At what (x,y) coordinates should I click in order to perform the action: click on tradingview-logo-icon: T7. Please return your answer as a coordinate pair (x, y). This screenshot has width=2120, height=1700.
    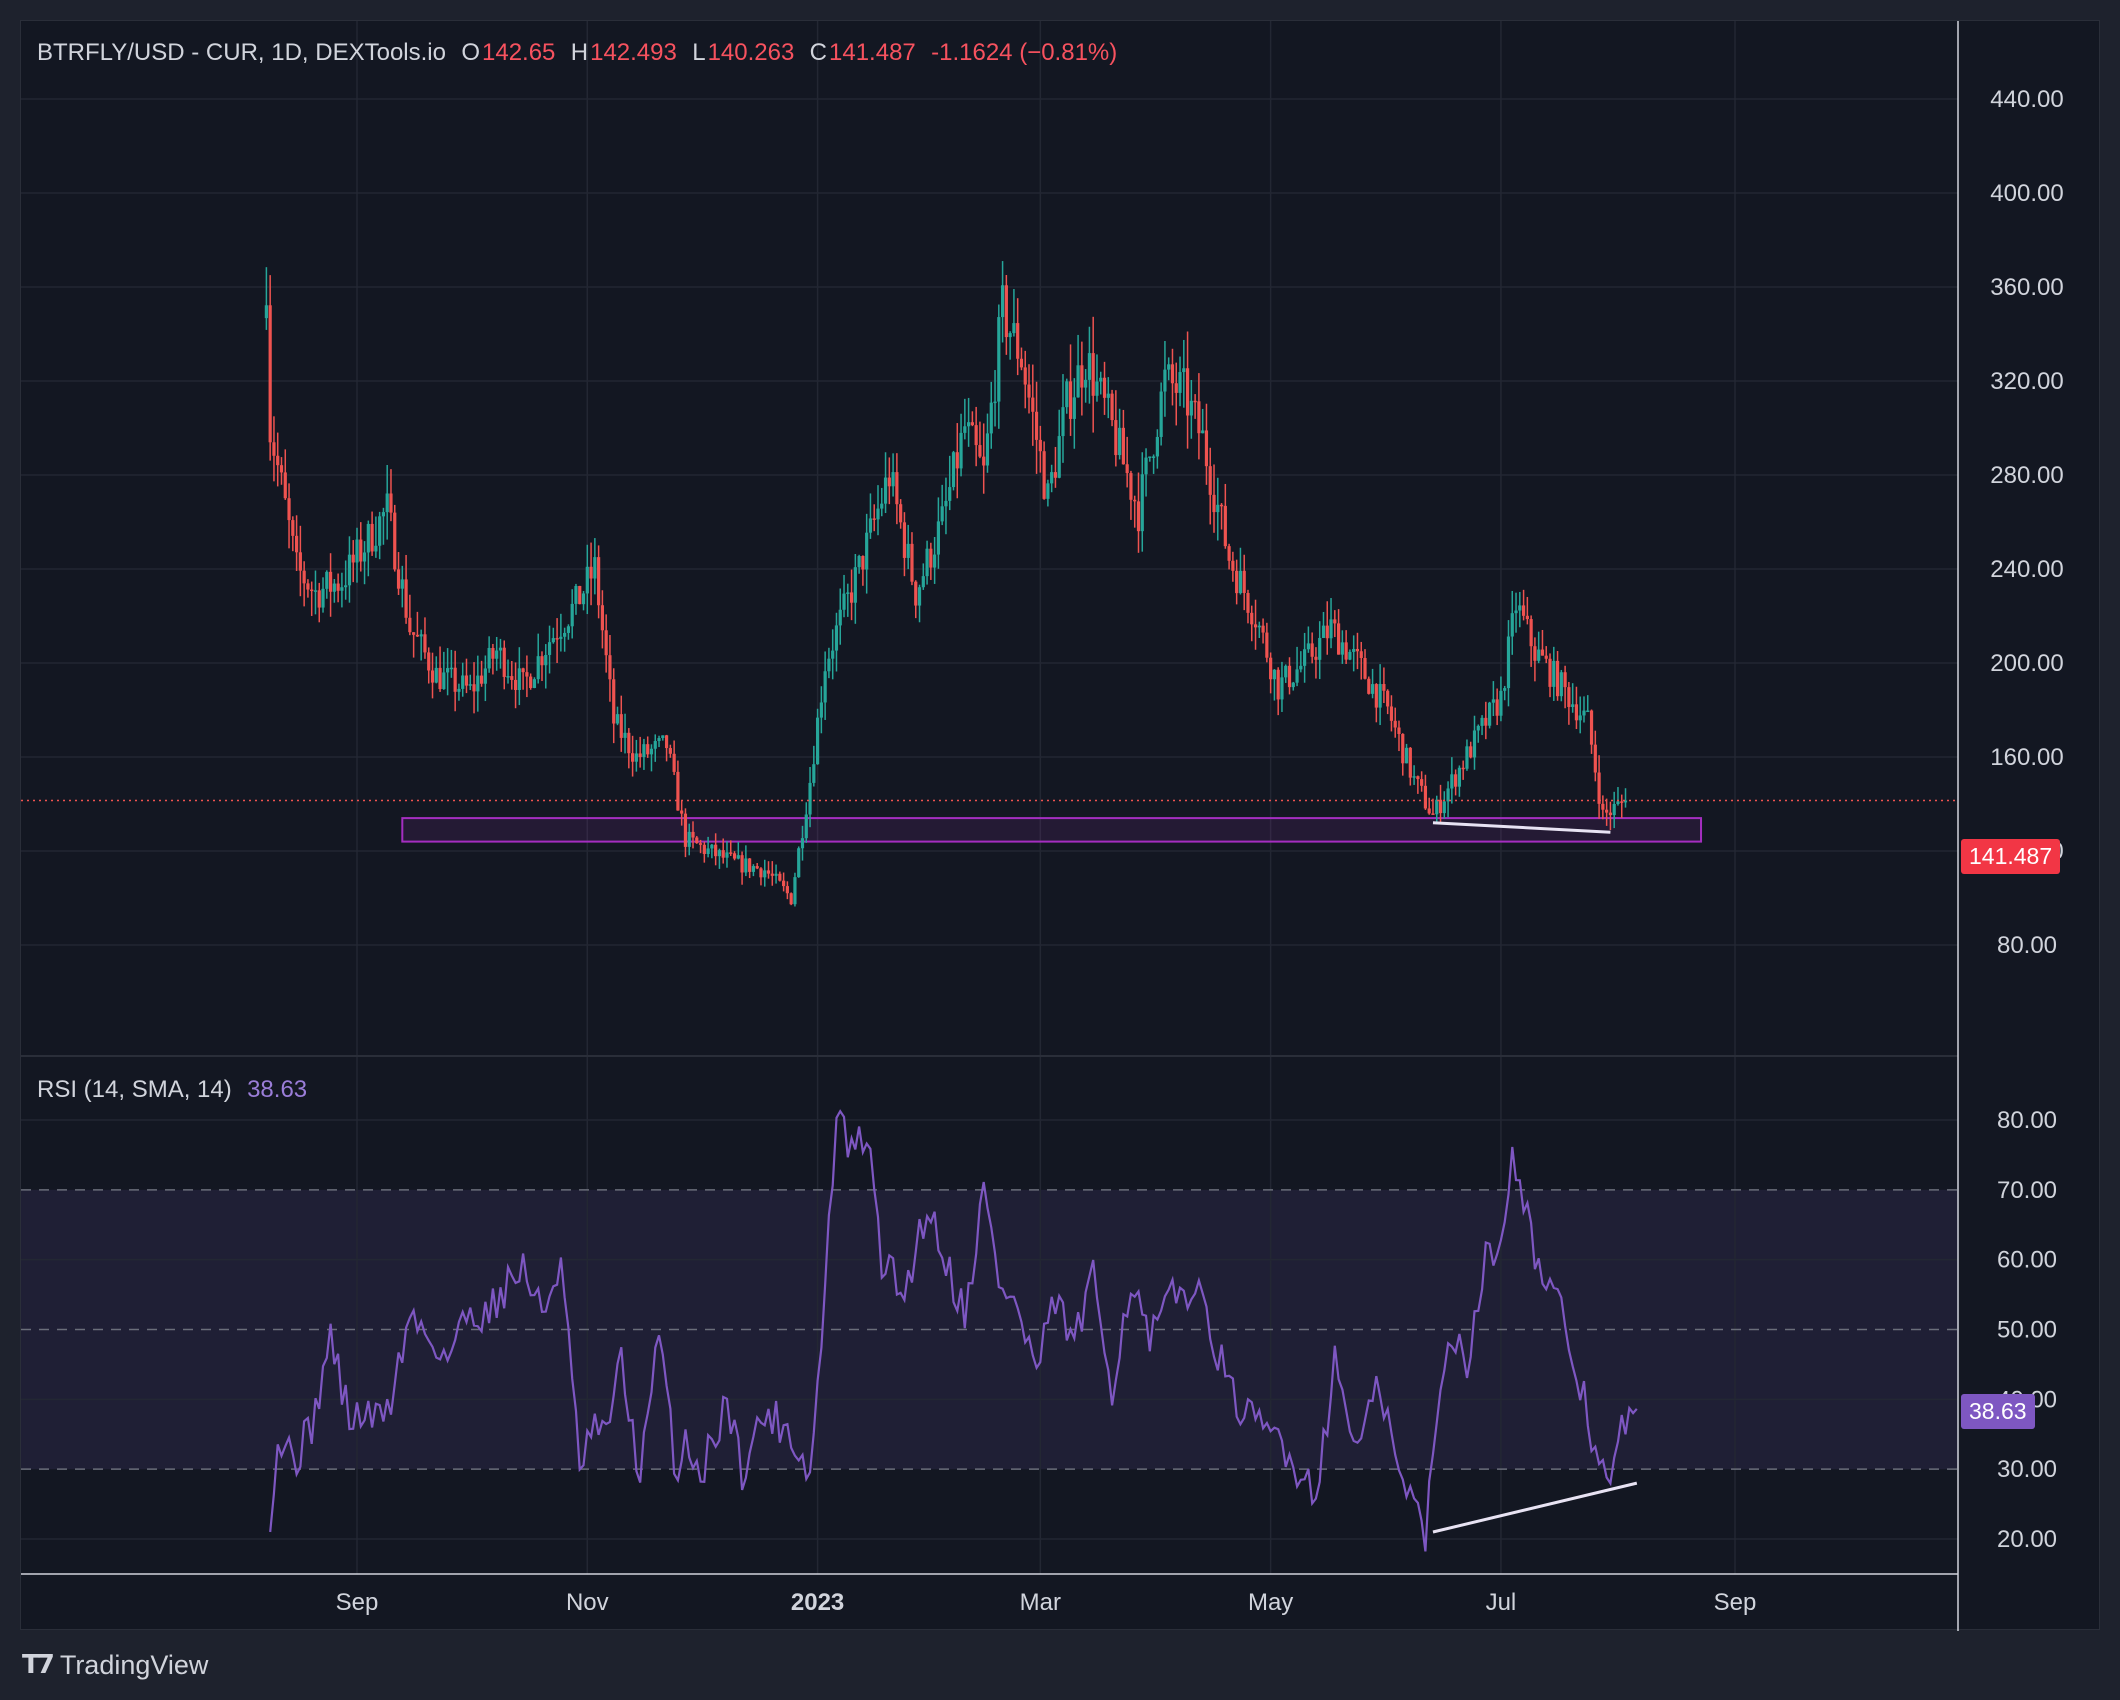
    Looking at the image, I should click on (38, 1665).